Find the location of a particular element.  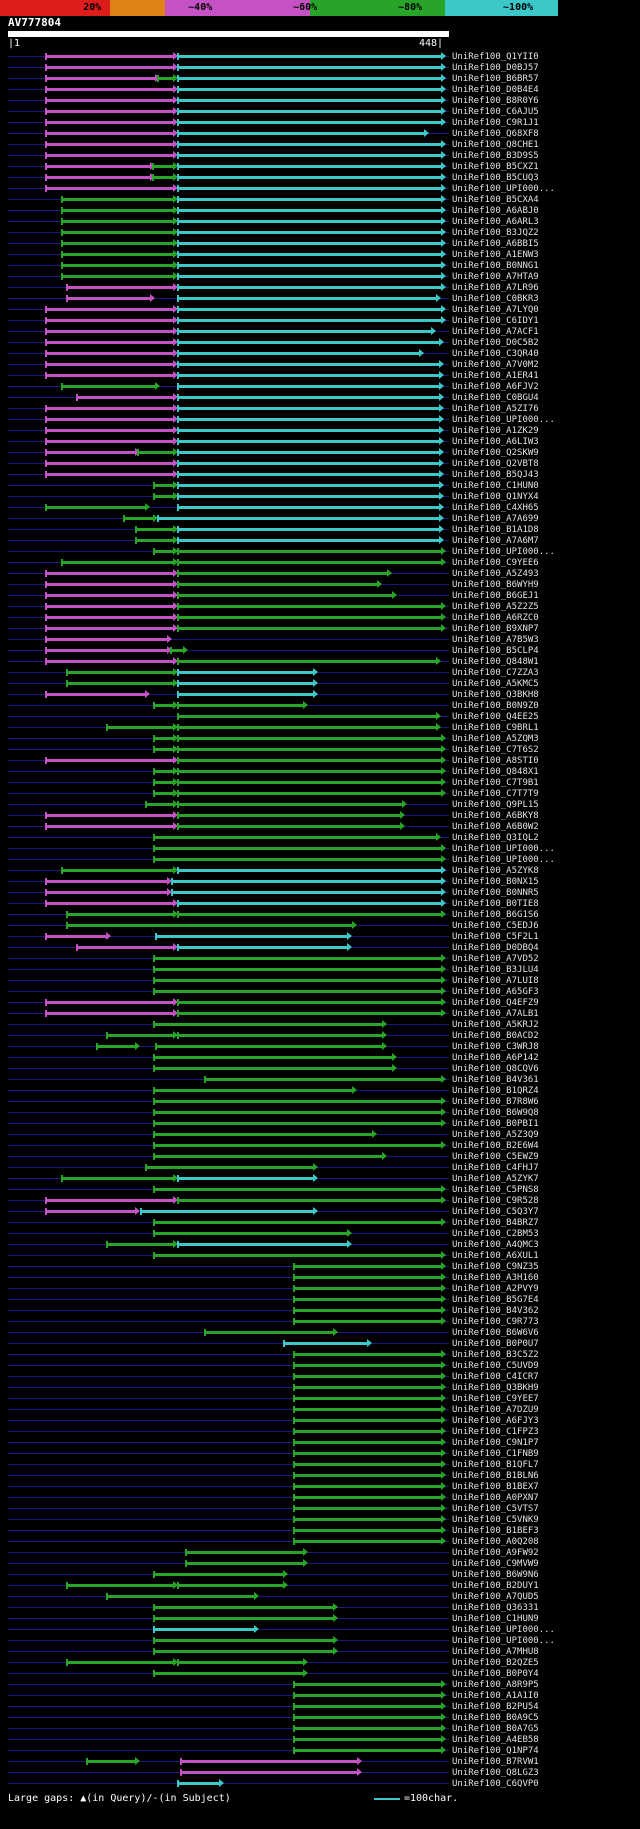

hit-id-label: UniRef100_Q1NP74 is located at coordinates (495, 1751).